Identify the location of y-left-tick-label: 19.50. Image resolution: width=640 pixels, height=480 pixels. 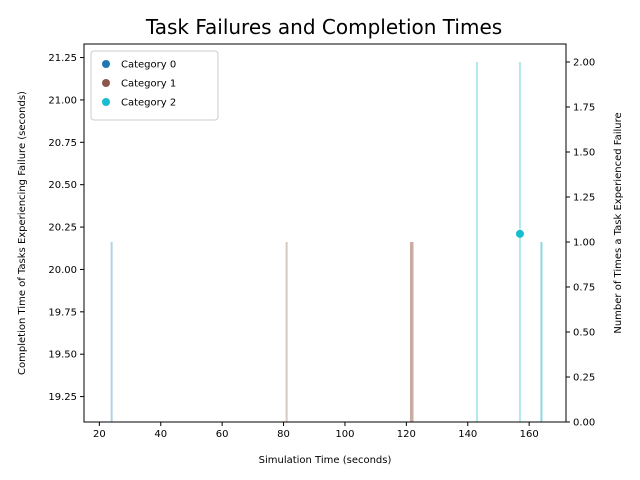
(62, 355).